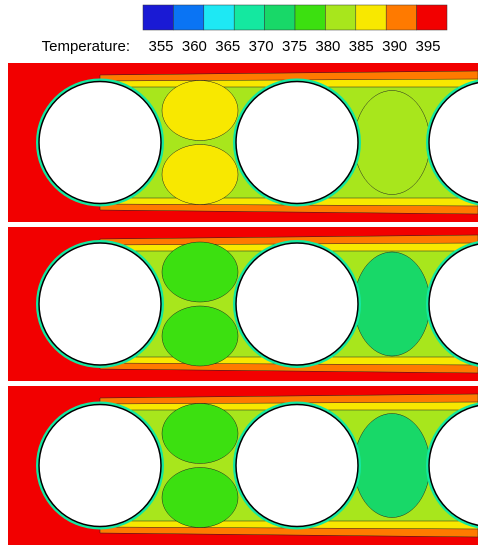 The image size is (487, 550). I want to click on legend-tick-label: 385, so click(361, 46).